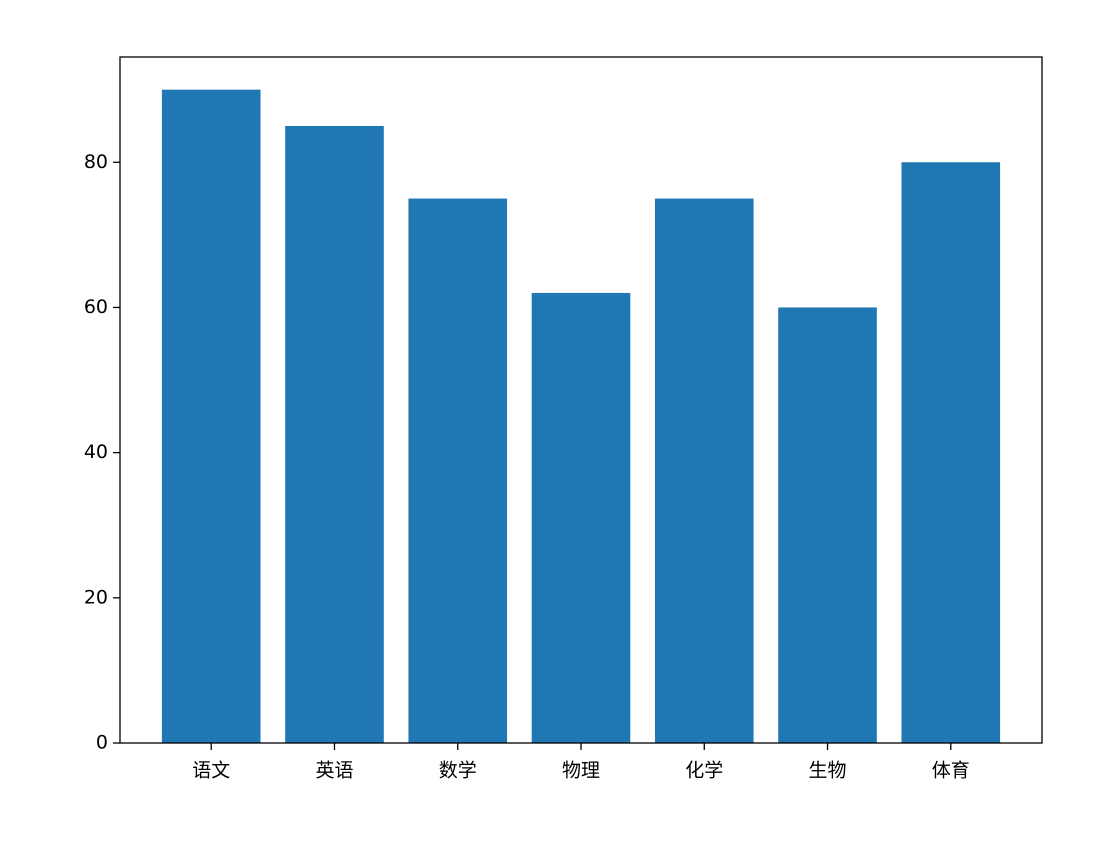 The image size is (1100, 846). I want to click on x-tick-label: 数学, so click(458, 771).